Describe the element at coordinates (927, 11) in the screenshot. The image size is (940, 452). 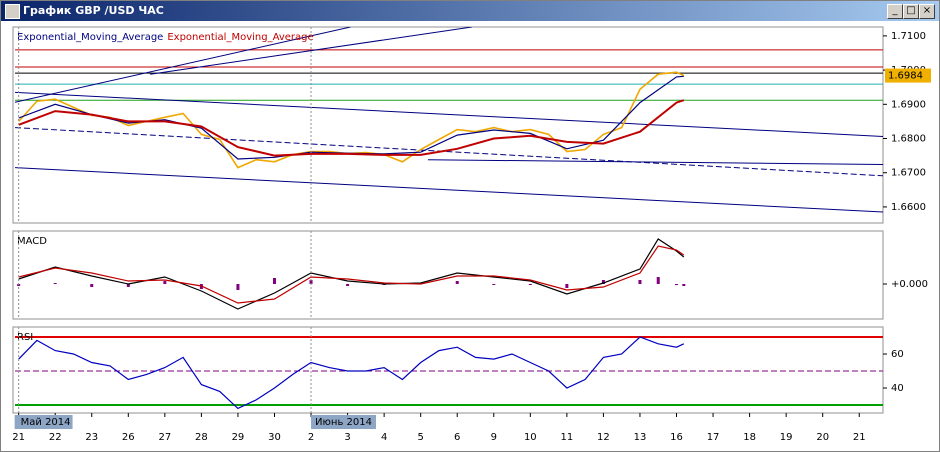
I see `close-button: ×` at that location.